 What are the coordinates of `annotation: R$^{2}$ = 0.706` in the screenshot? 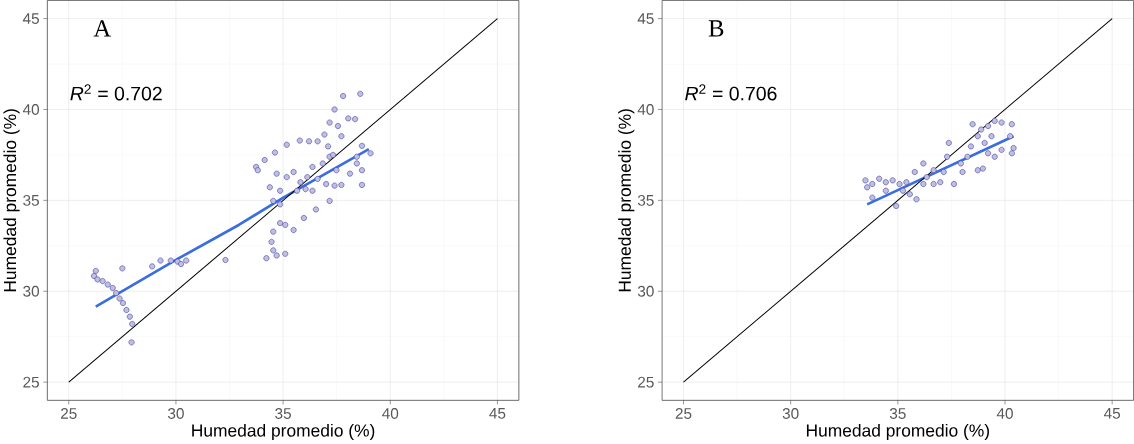 It's located at (731, 92).